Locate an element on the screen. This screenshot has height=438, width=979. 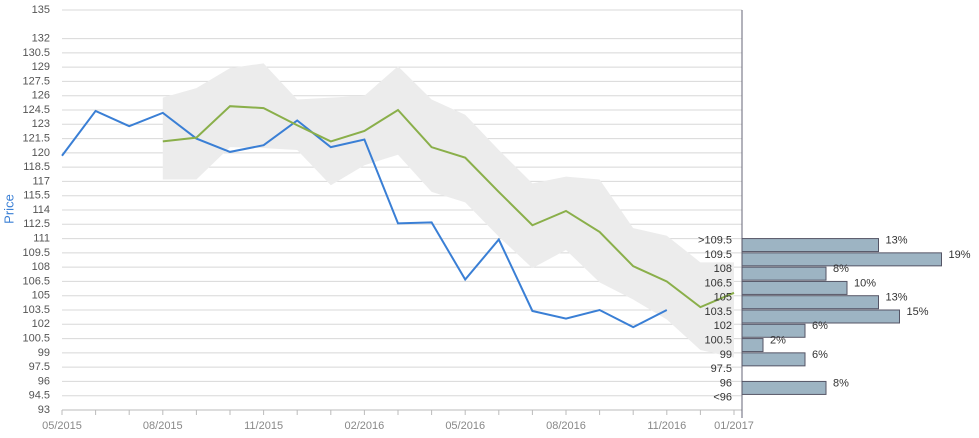
y-tick-label: 109.5 is located at coordinates (36, 253).